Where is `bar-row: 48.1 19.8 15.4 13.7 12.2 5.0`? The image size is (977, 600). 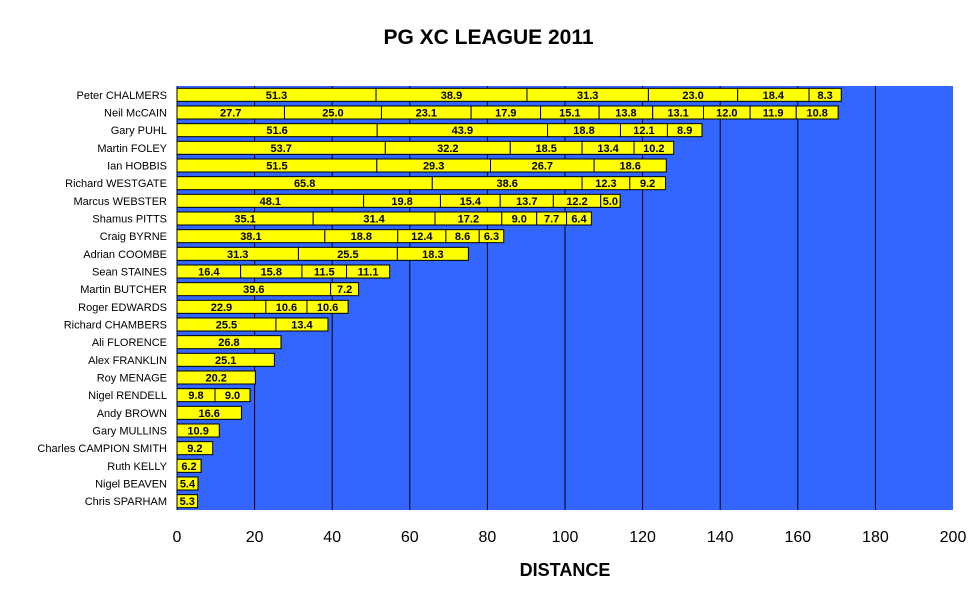 bar-row: 48.1 19.8 15.4 13.7 12.2 5.0 is located at coordinates (398, 200).